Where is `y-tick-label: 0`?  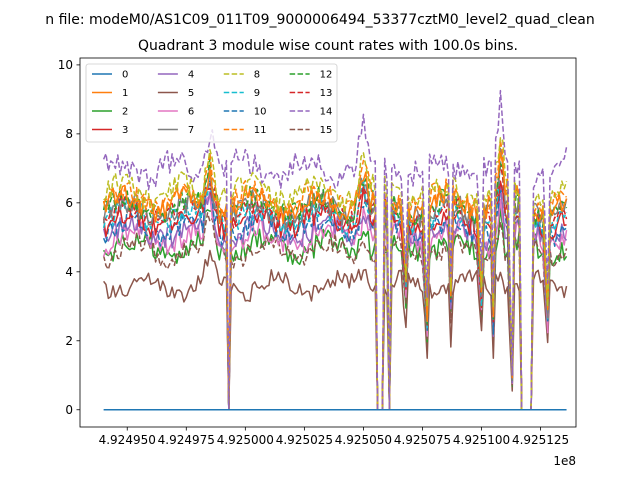 y-tick-label: 0 is located at coordinates (69, 410).